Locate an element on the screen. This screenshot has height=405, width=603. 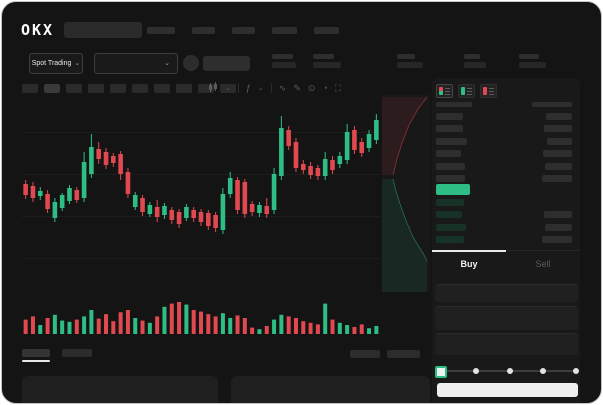
line-tool-icon: ∿ is located at coordinates (282, 87).